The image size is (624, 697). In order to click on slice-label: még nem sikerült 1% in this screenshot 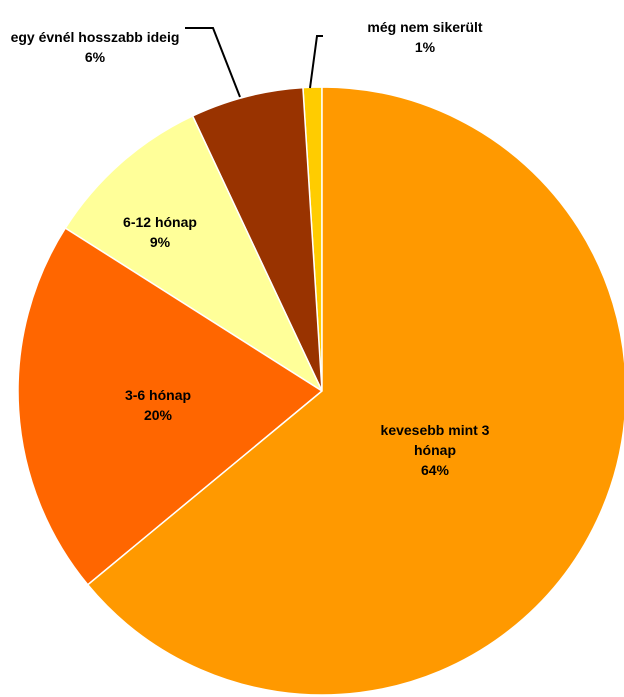, I will do `click(425, 37)`.